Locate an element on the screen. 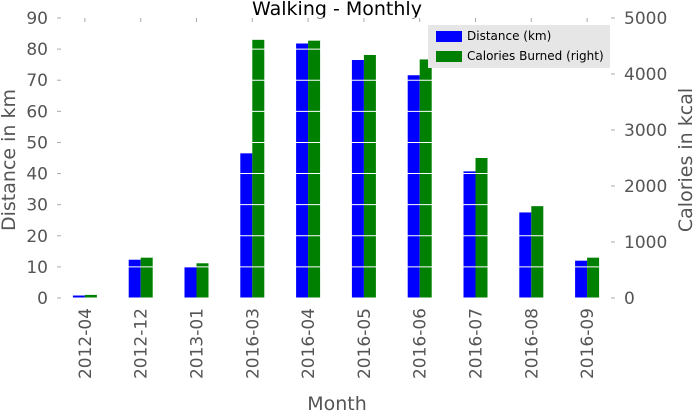 The height and width of the screenshot is (414, 698). x-tick-label: 2012-12 is located at coordinates (142, 343).